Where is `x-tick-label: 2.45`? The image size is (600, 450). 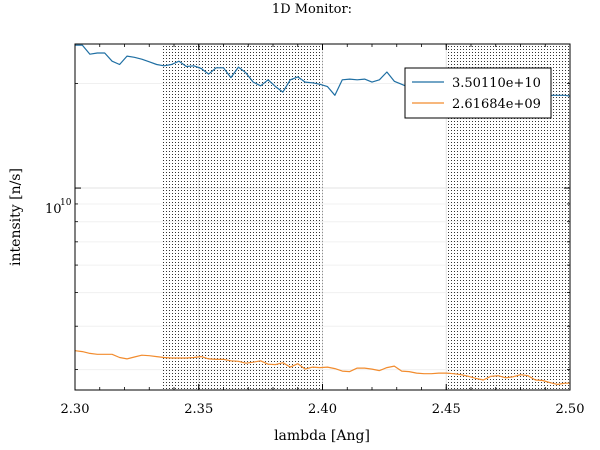
x-tick-label: 2.45 is located at coordinates (446, 409).